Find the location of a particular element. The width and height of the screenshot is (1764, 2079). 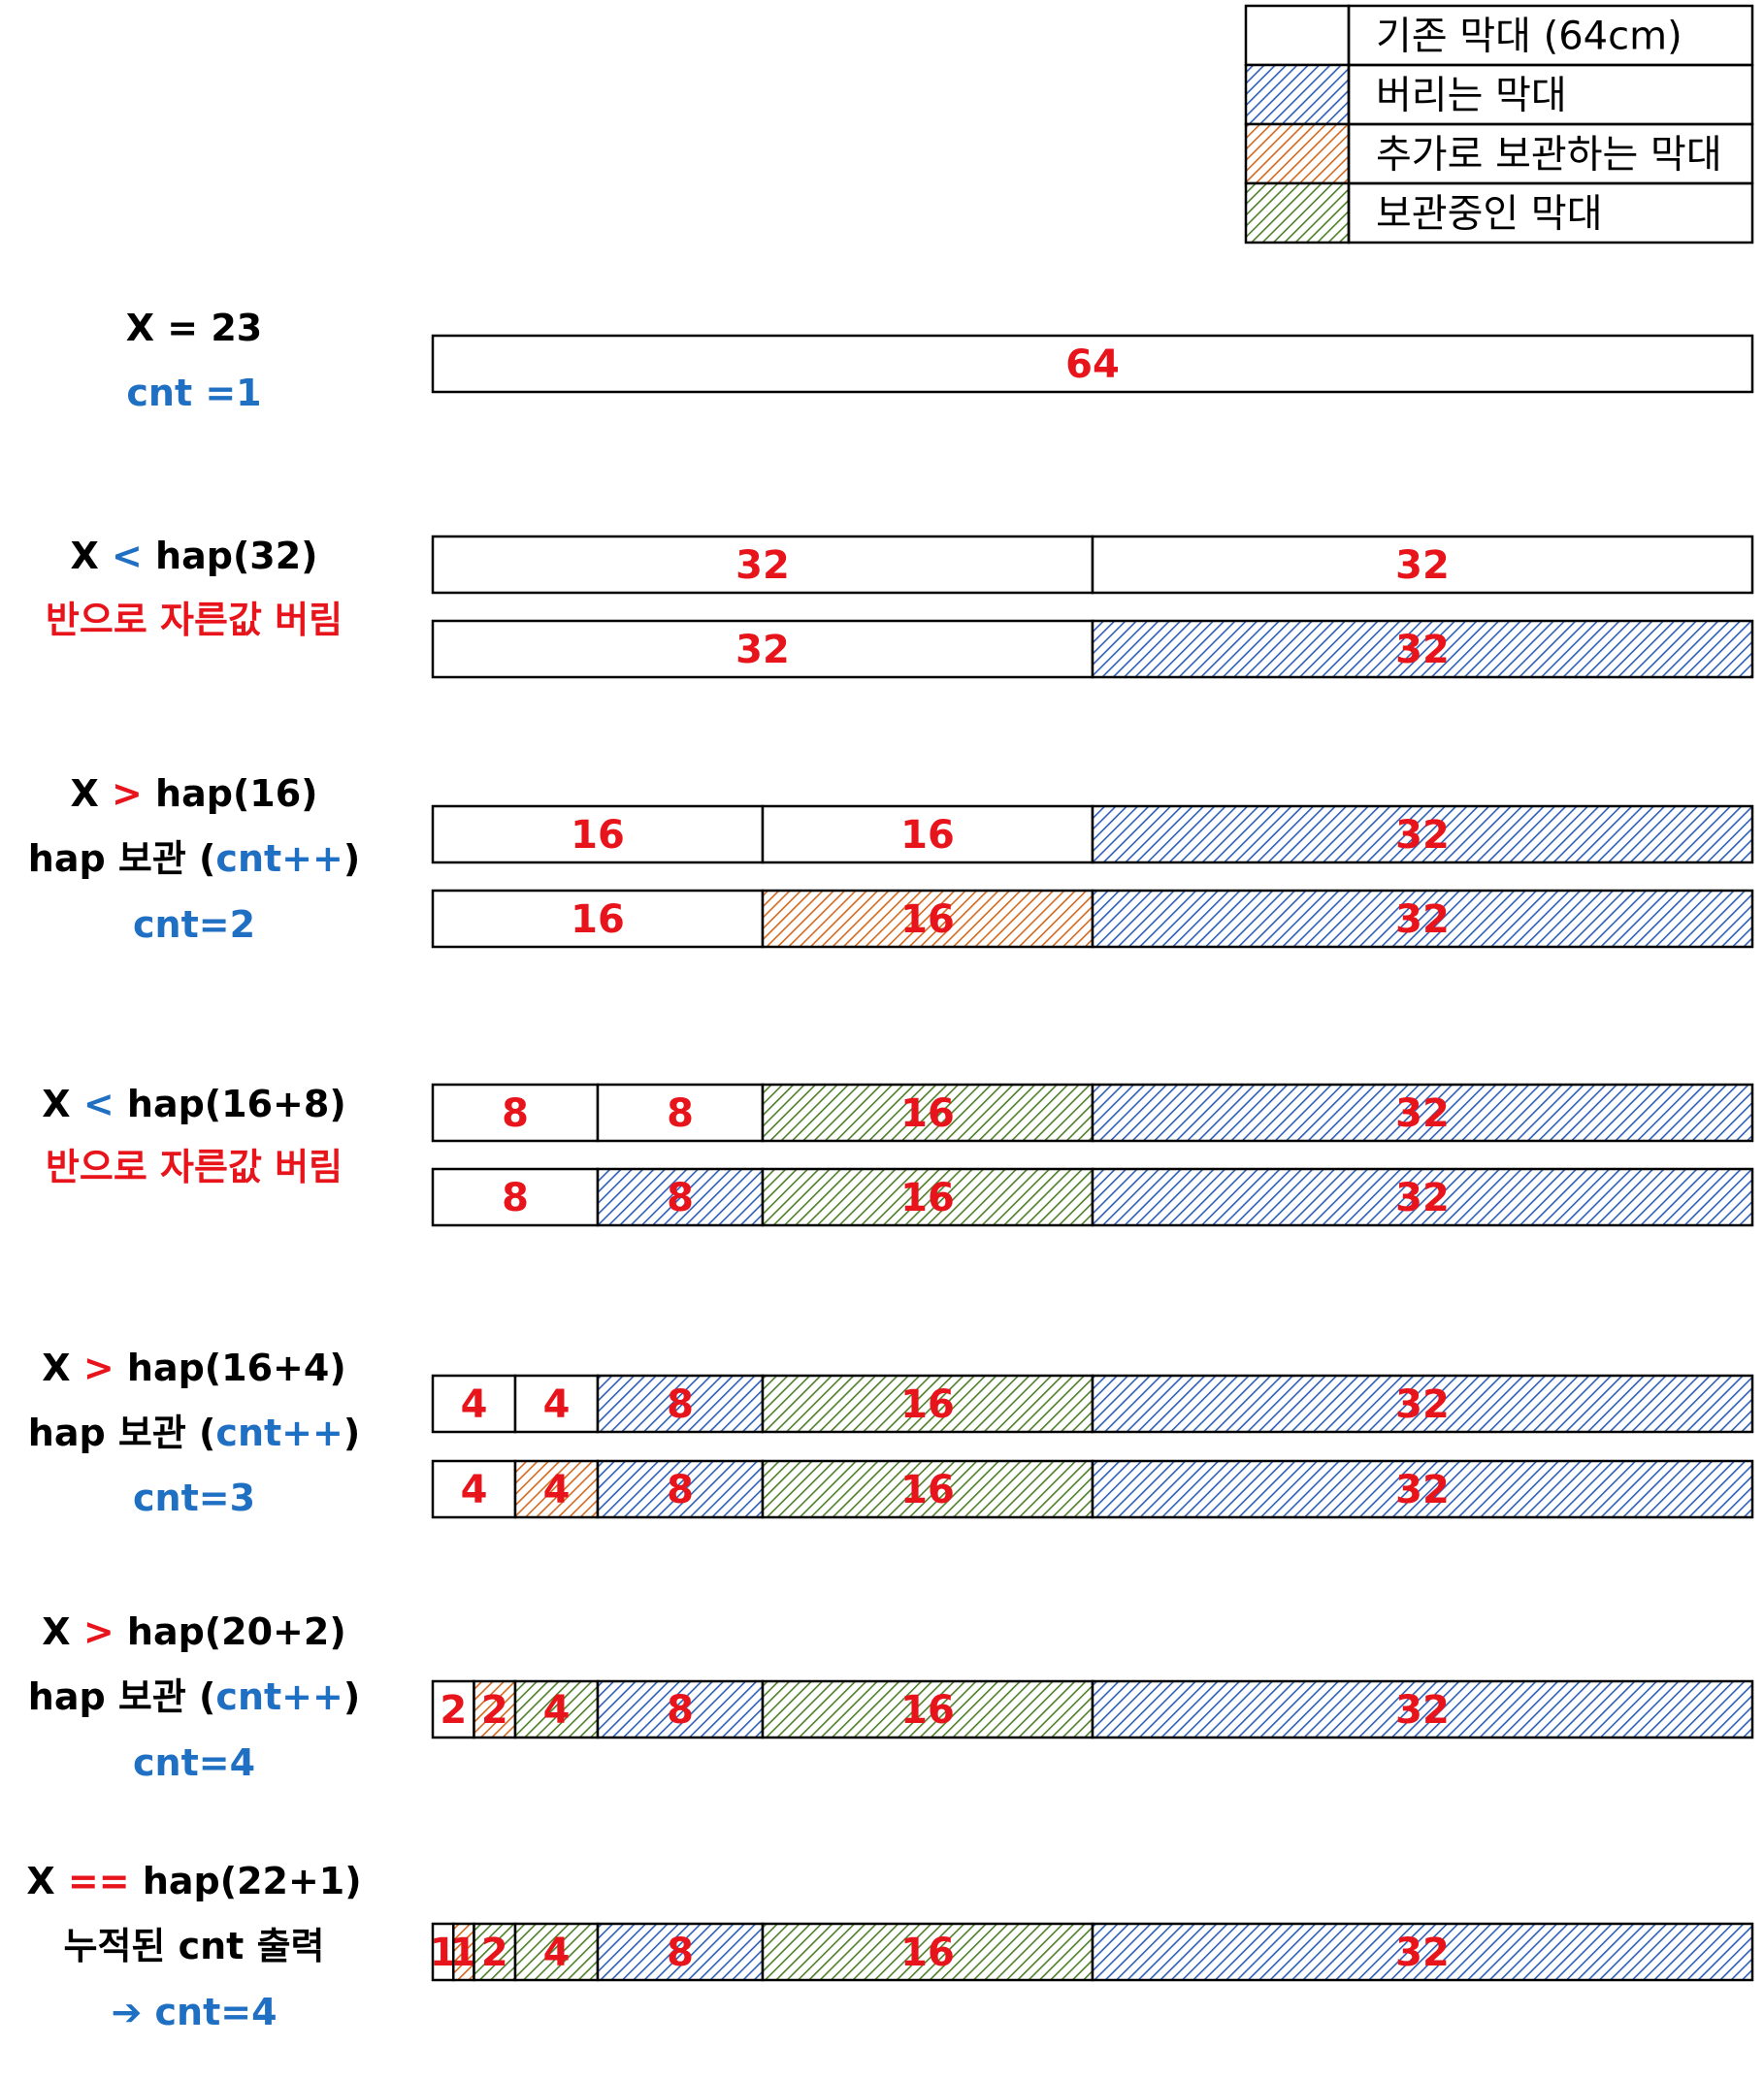

legend-swatch-none is located at coordinates (1297, 36).